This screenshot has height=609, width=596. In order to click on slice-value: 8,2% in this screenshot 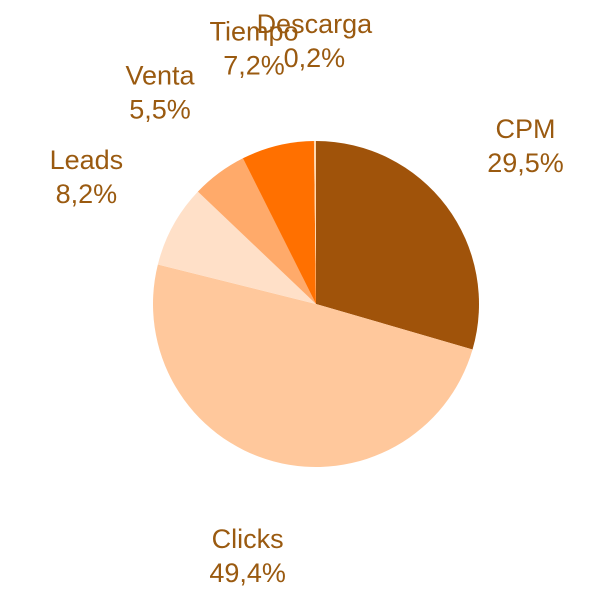, I will do `click(87, 194)`.